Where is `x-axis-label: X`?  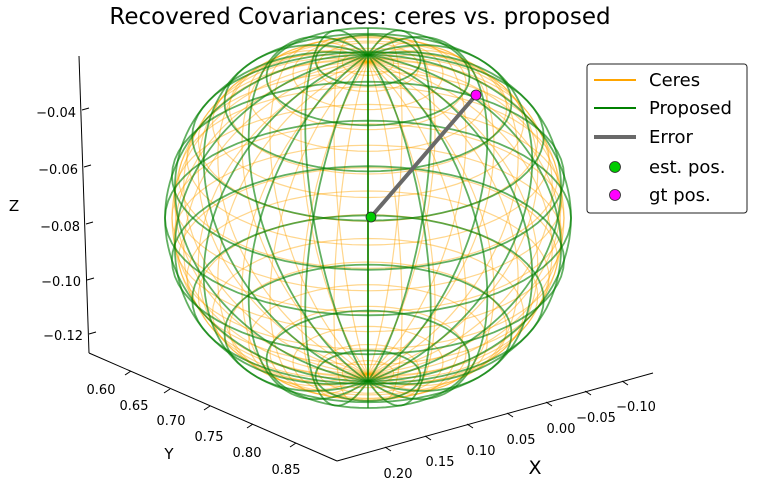 x-axis-label: X is located at coordinates (534, 468).